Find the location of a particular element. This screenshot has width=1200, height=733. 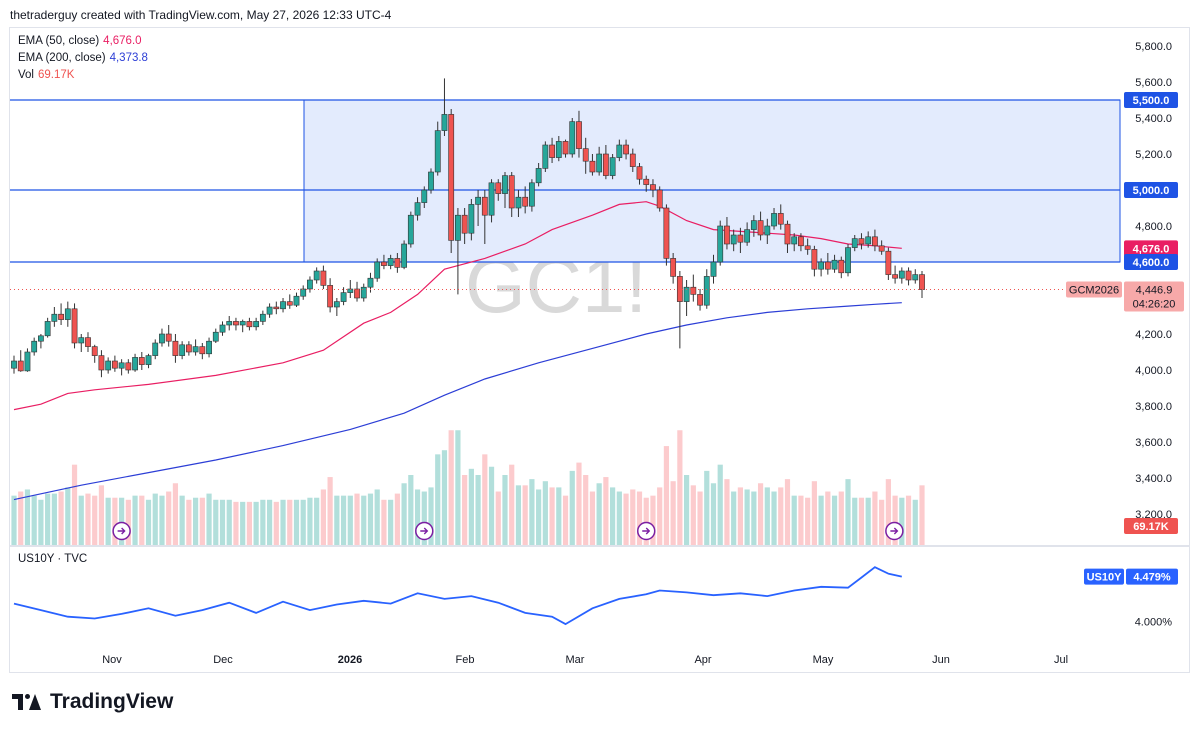

us10y-line is located at coordinates (457, 596).